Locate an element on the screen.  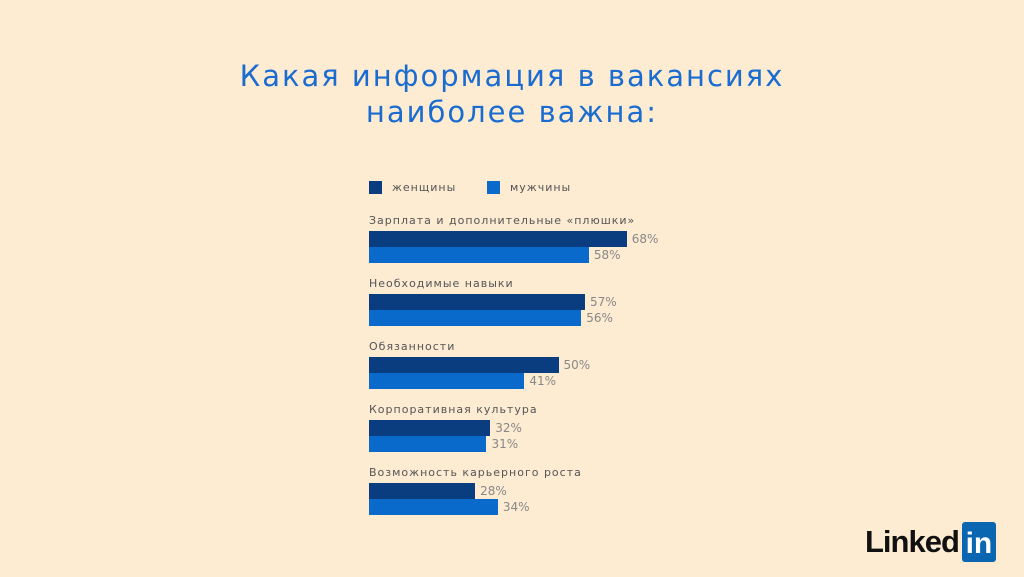
legend-item-men: мужчины is located at coordinates (529, 187).